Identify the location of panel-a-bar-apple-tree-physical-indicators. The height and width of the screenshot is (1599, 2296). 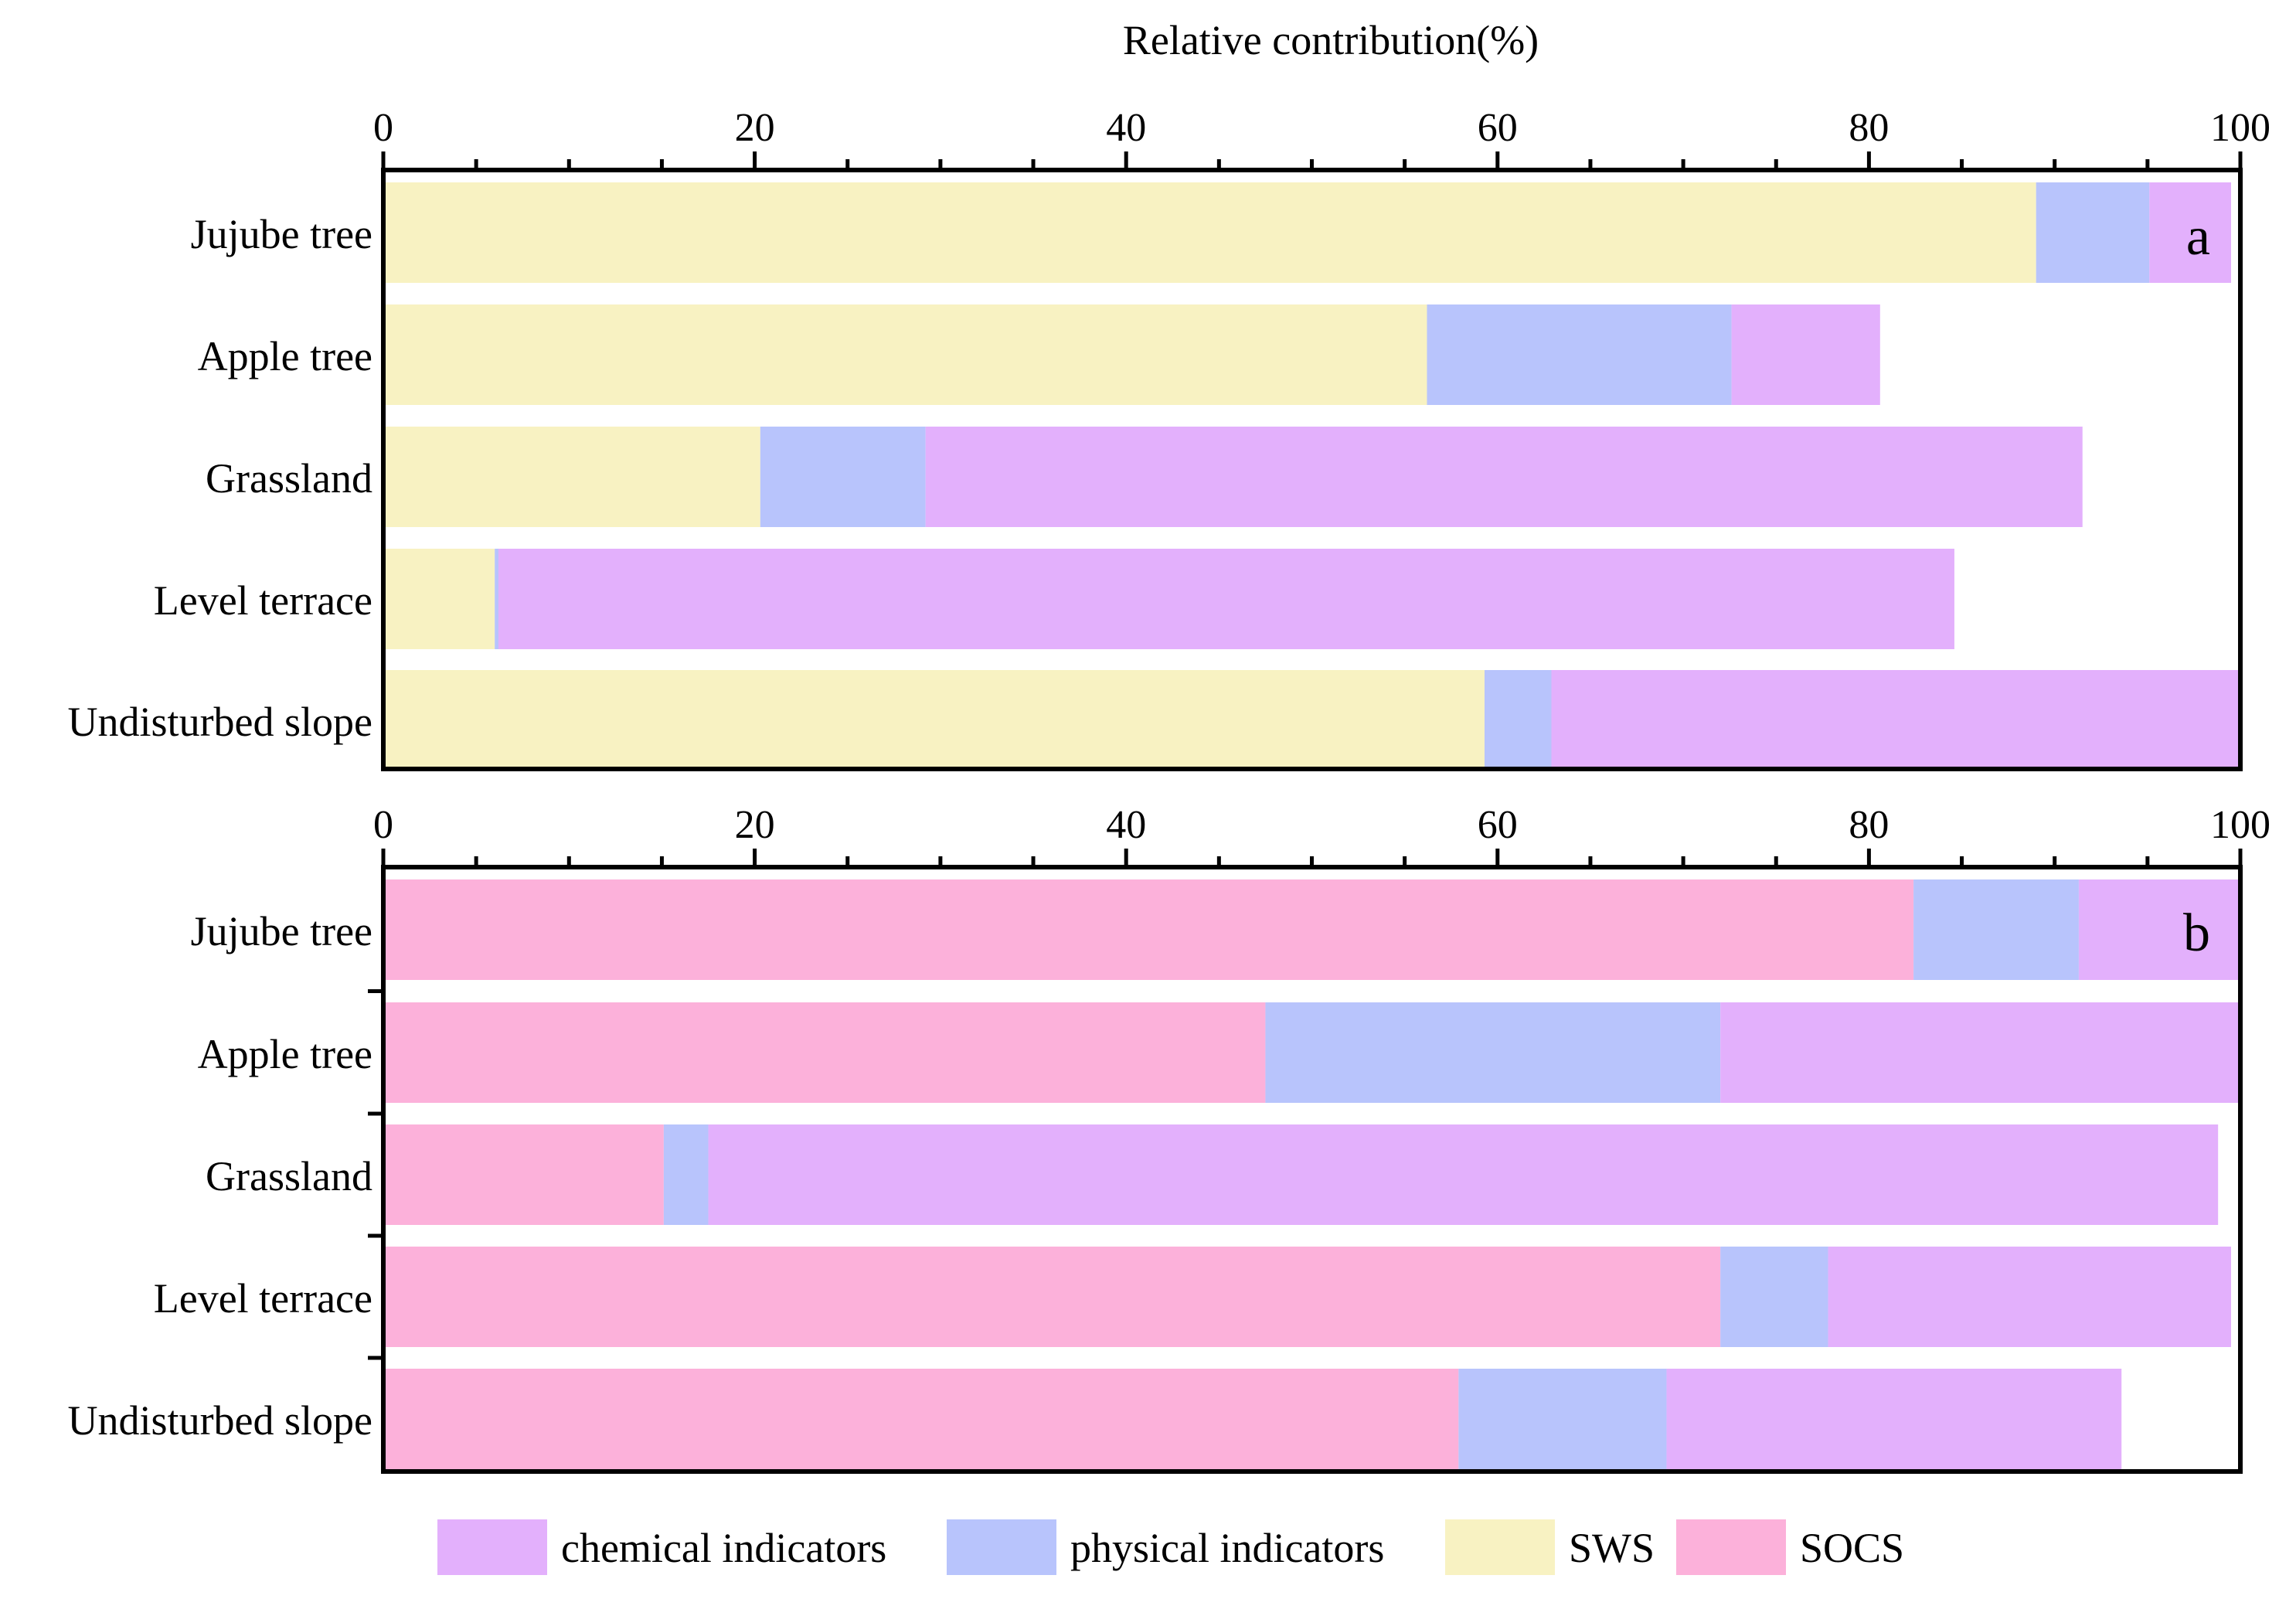
(1579, 354).